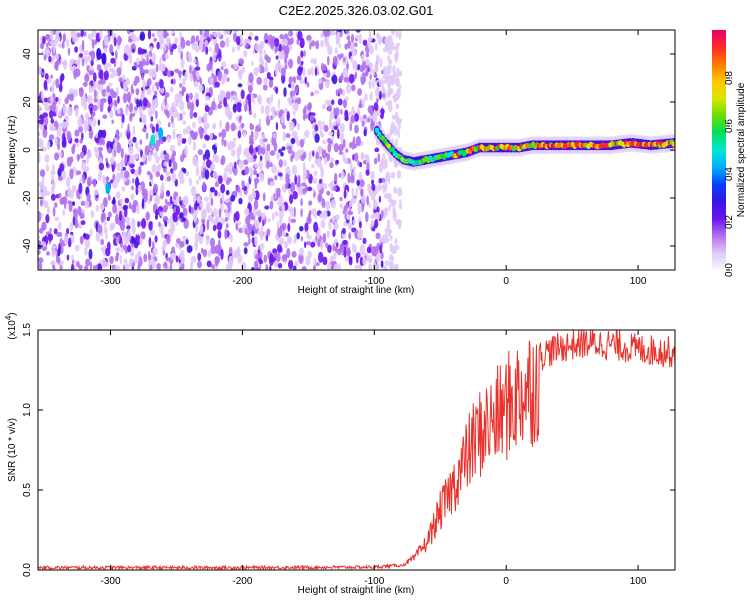 The height and width of the screenshot is (600, 750). What do you see at coordinates (11, 325) in the screenshot?
I see `snr-multiplier: (x104)` at bounding box center [11, 325].